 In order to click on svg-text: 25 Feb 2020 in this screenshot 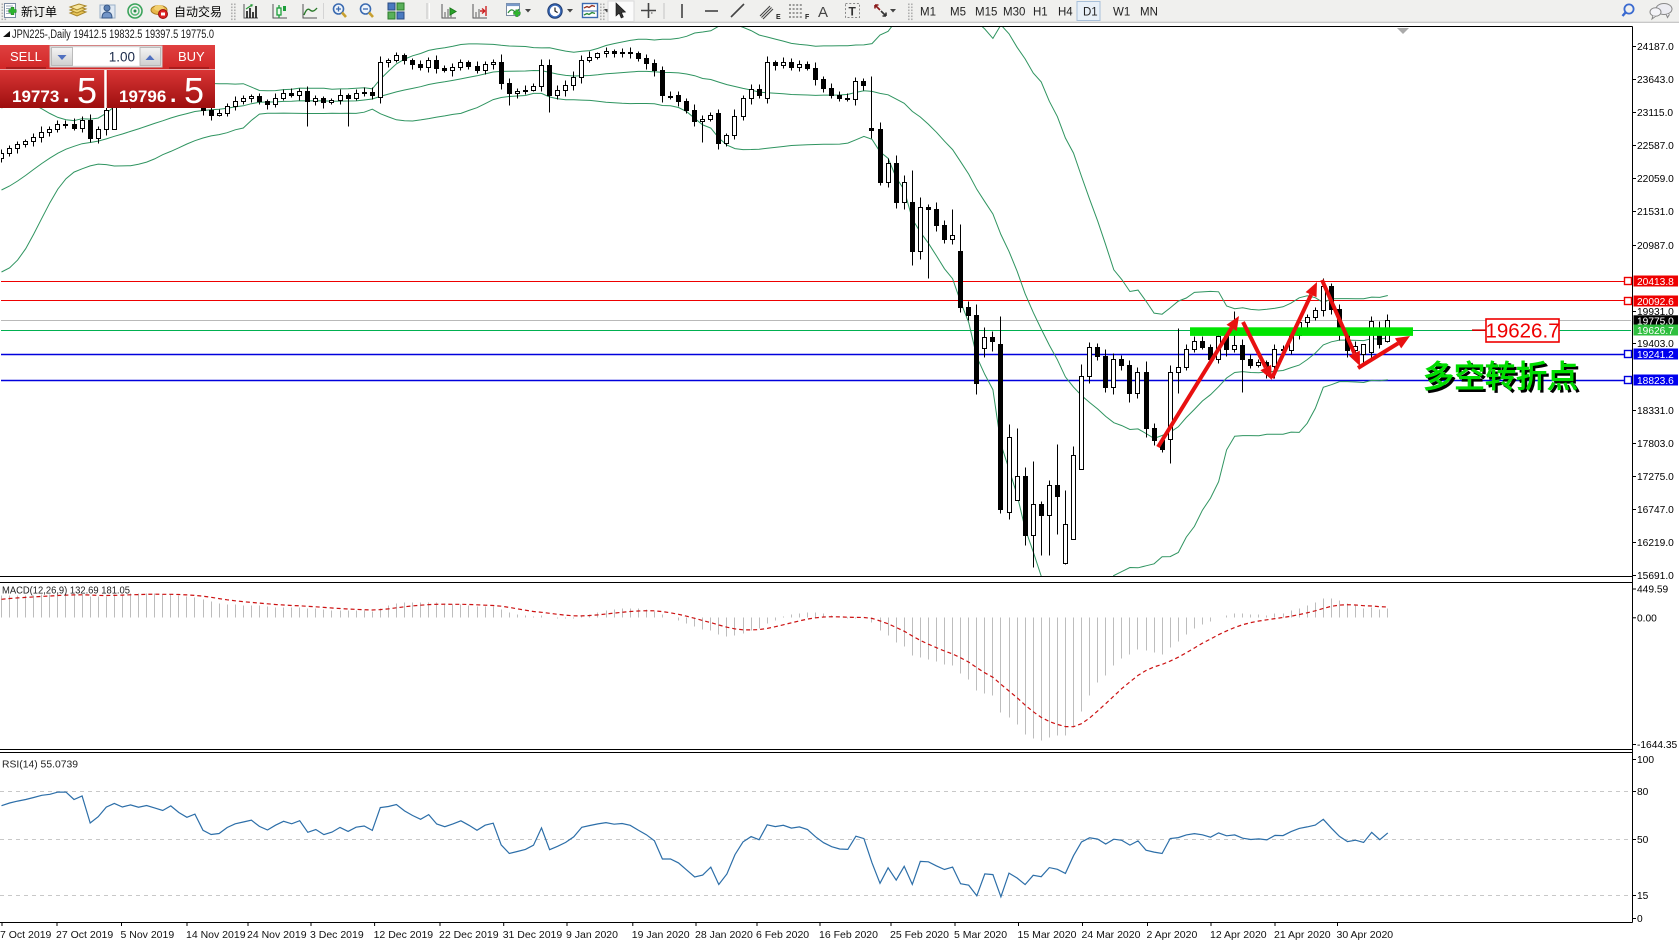, I will do `click(919, 935)`.